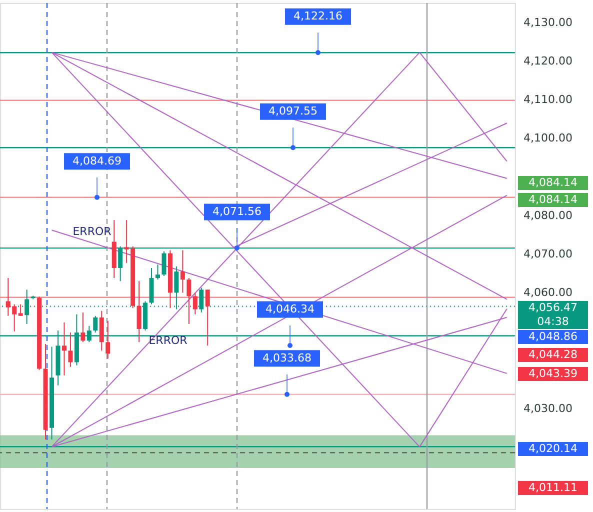 This screenshot has height=512, width=593. Describe the element at coordinates (290, 309) in the screenshot. I see `annotation: 4,046.34` at that location.